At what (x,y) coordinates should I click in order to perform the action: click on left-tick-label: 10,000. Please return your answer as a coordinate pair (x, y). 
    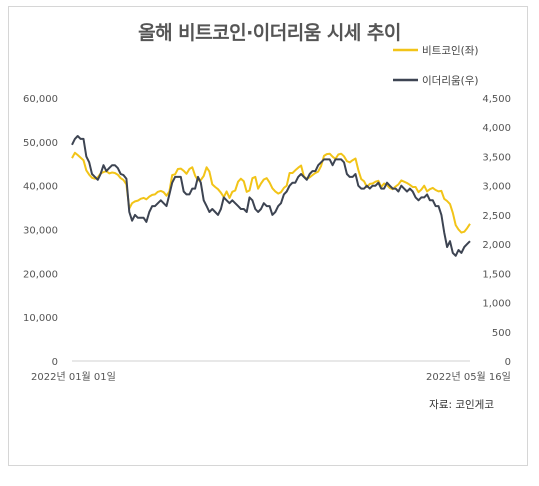
    Looking at the image, I should click on (40, 318).